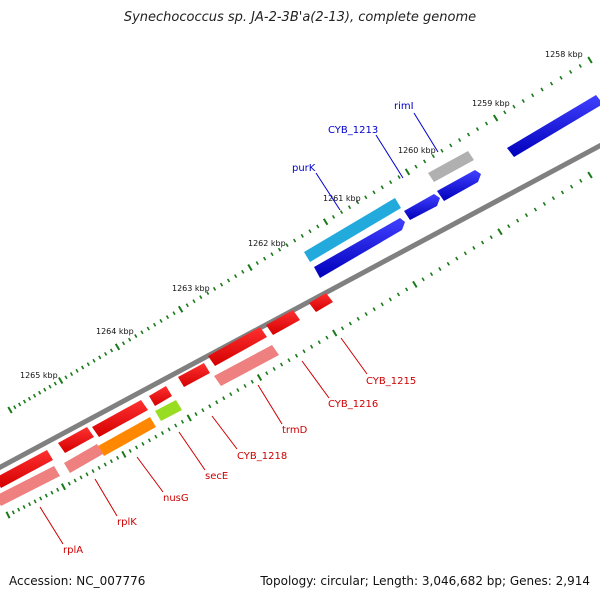  I want to click on gene-arrow-trmd, so click(246, 365).